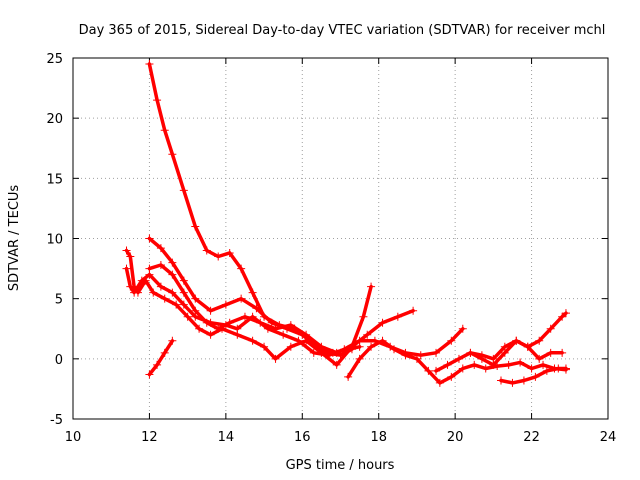 This screenshot has height=480, width=640. Describe the element at coordinates (56, 420) in the screenshot. I see `y-tick-label: -5` at that location.